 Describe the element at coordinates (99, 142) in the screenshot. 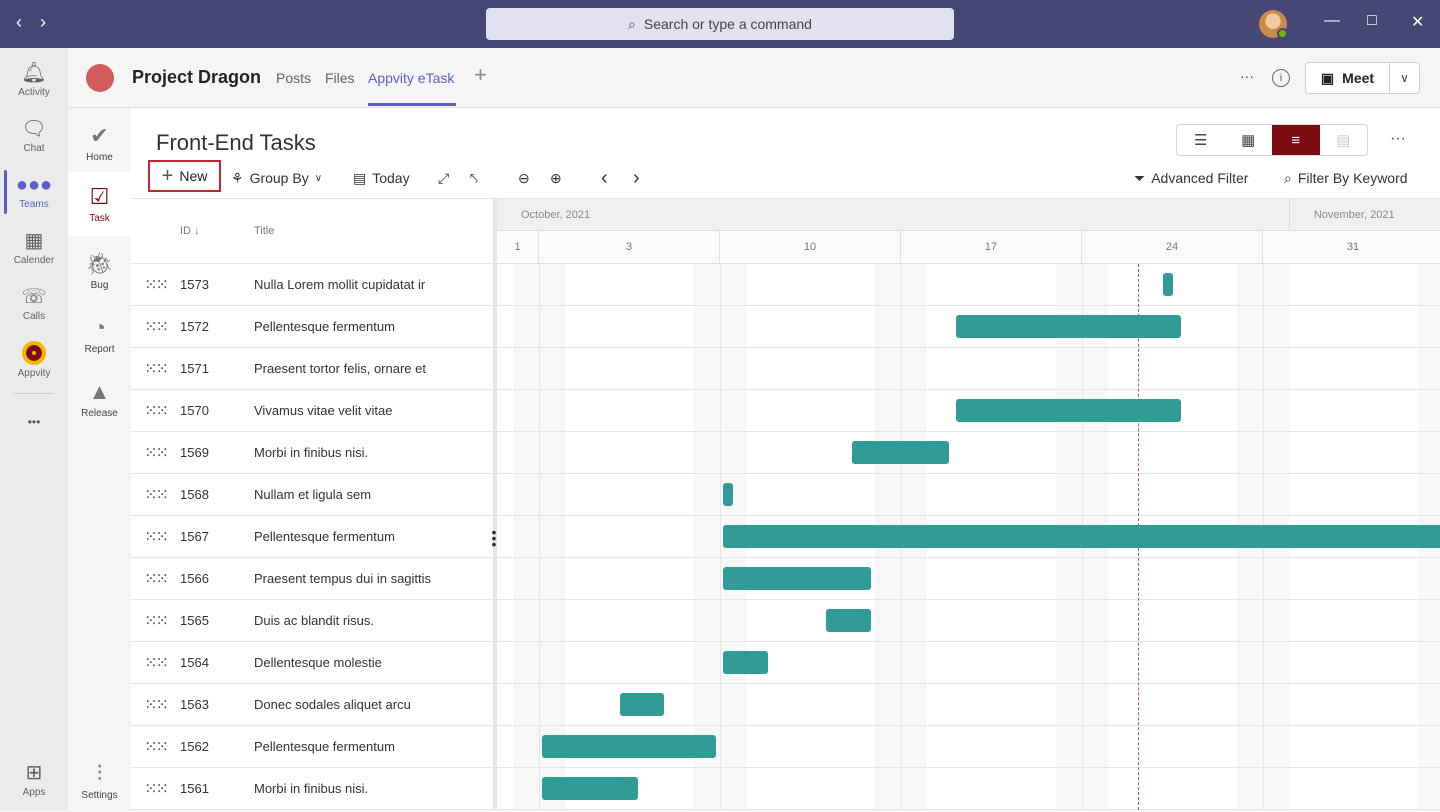

I see `sidebar-item-home: ✔ Home` at that location.